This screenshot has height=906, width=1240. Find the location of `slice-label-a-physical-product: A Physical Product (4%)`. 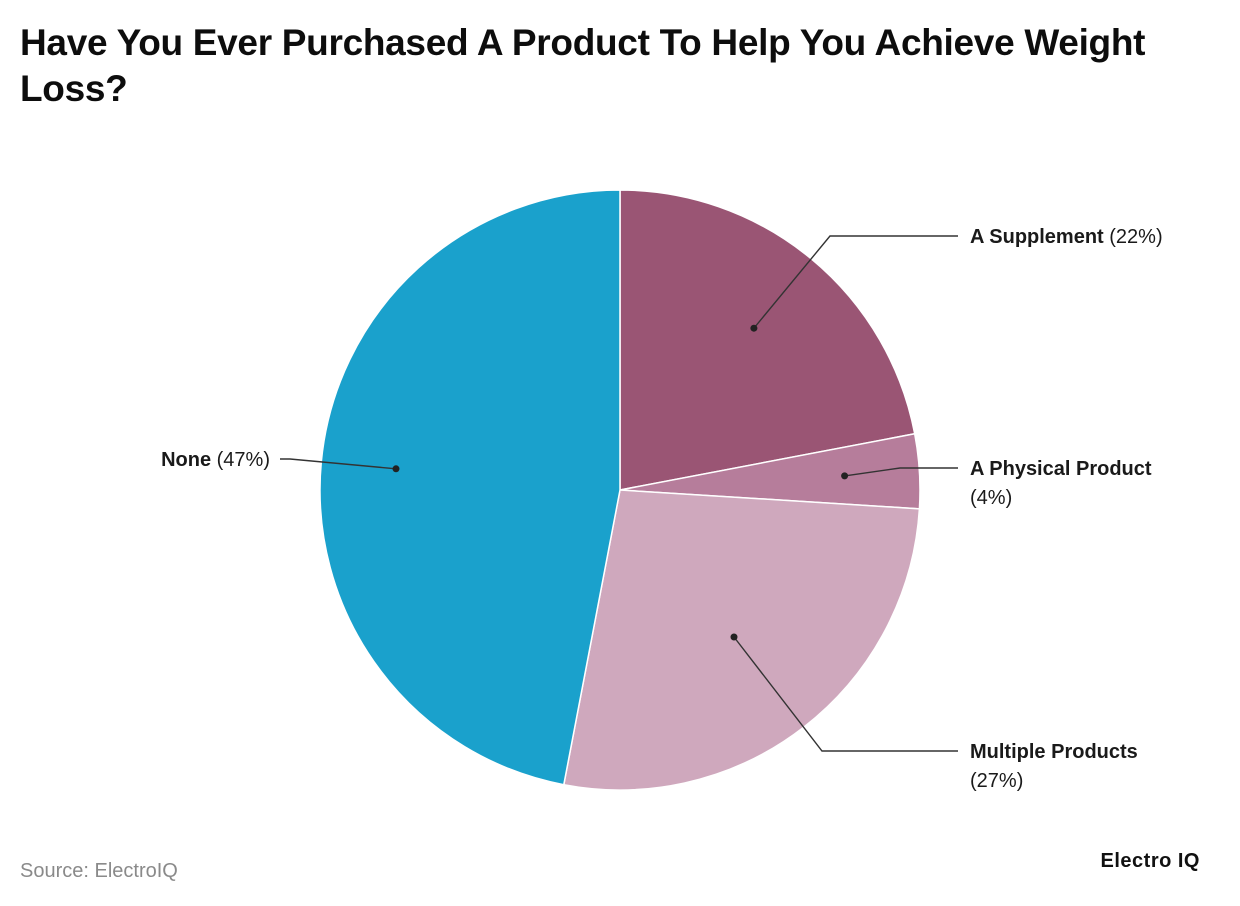

slice-label-a-physical-product: A Physical Product (4%) is located at coordinates (1061, 483).